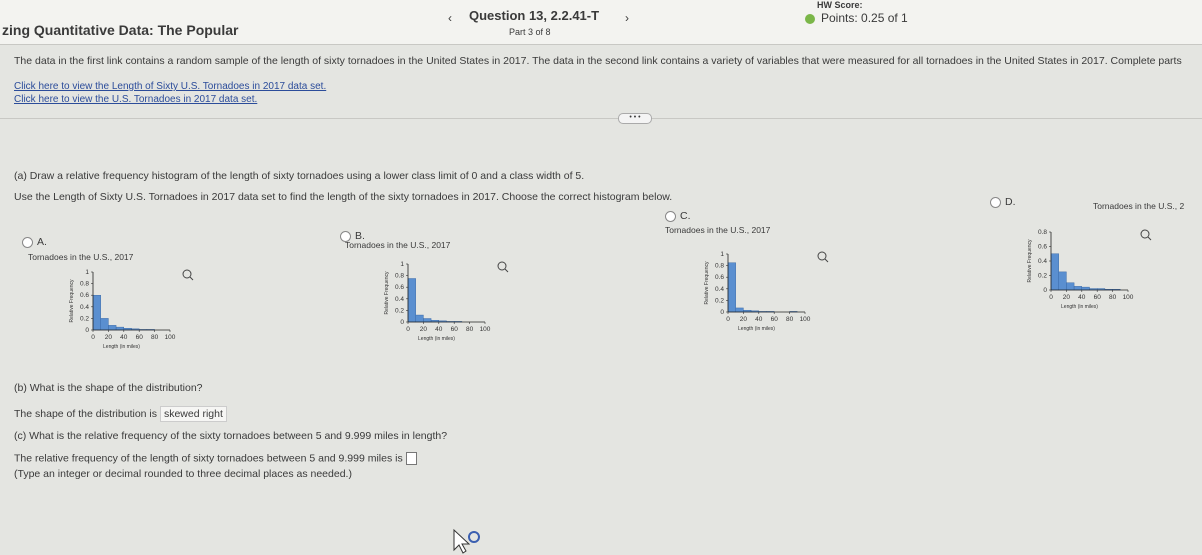  Describe the element at coordinates (450, 18) in the screenshot. I see `prev-button: ‹` at that location.